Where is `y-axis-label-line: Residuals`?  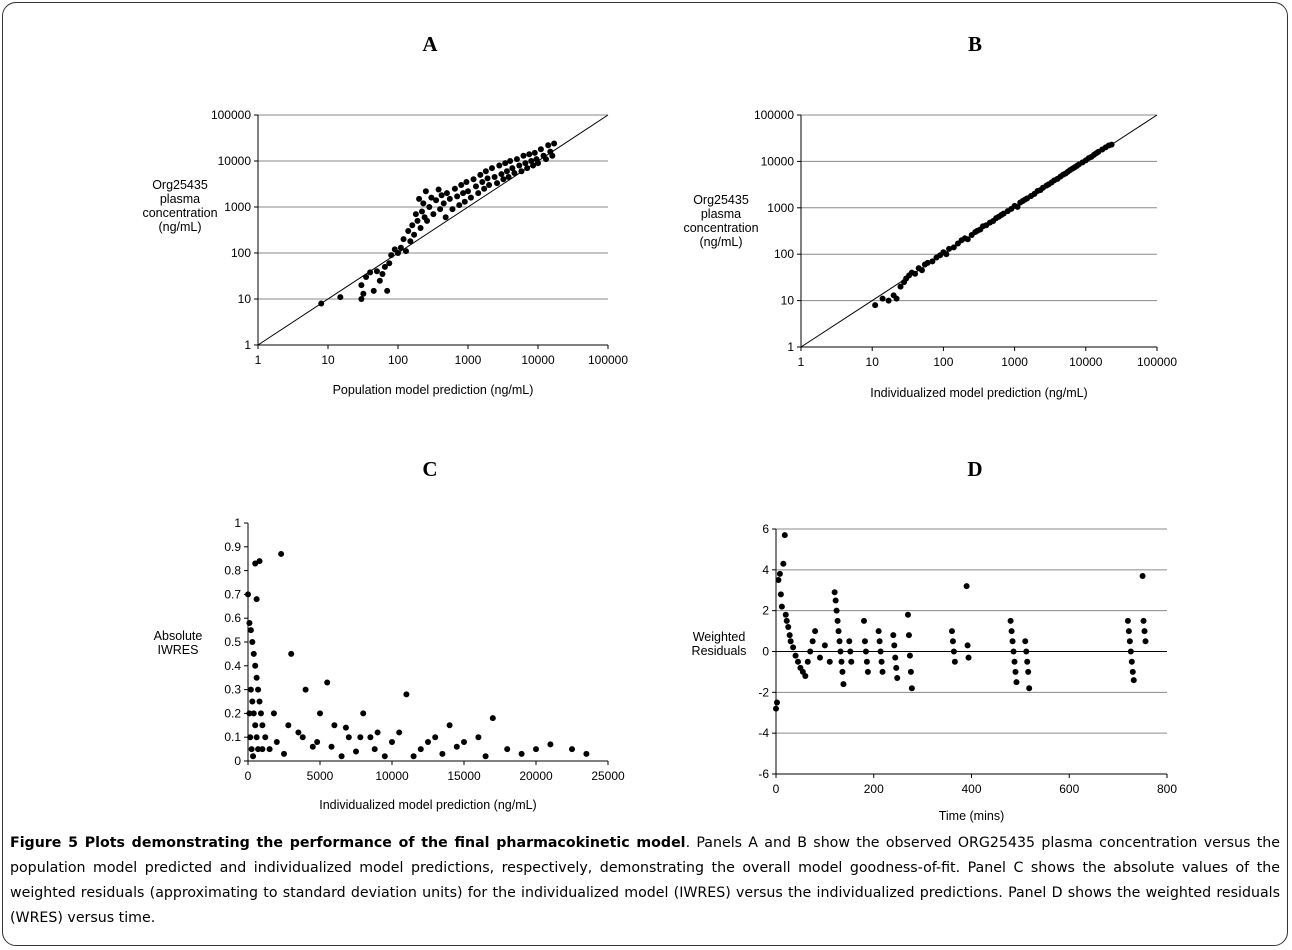 y-axis-label-line: Residuals is located at coordinates (719, 651).